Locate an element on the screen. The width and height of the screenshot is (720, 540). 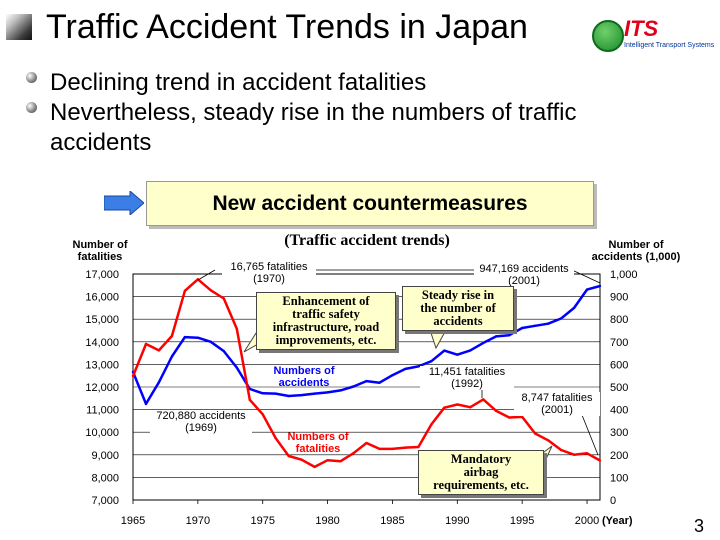
annotation-1992-fatalities: 11,451 fatalities (1992) is located at coordinates (467, 378).